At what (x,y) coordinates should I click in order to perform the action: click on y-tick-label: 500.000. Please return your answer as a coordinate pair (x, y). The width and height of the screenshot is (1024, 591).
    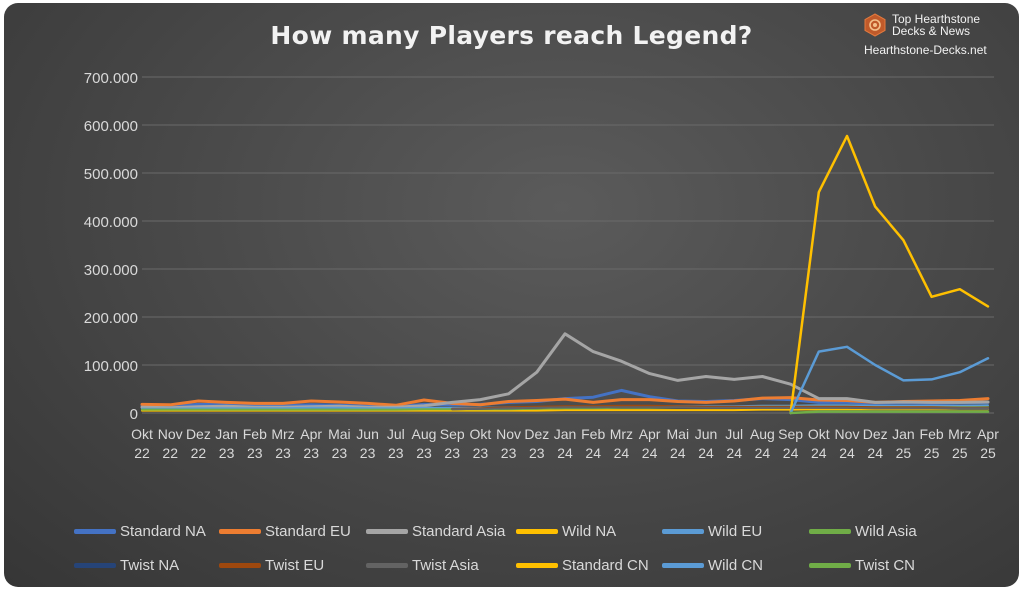
    Looking at the image, I should click on (111, 174).